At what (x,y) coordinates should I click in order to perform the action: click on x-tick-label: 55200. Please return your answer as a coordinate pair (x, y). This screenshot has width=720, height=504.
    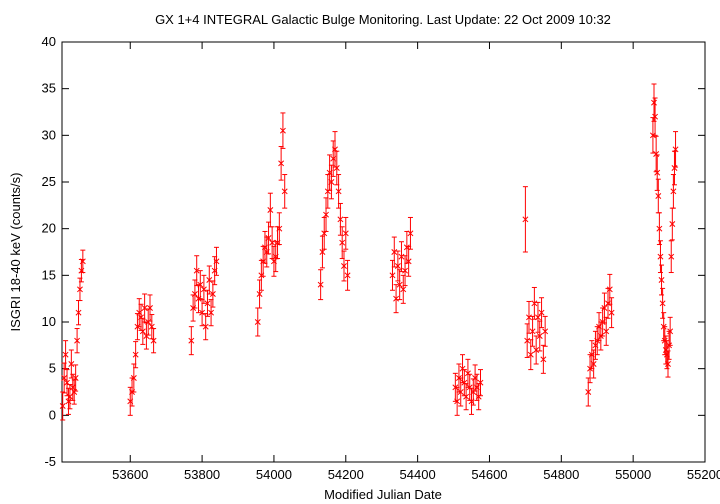
    Looking at the image, I should click on (703, 474).